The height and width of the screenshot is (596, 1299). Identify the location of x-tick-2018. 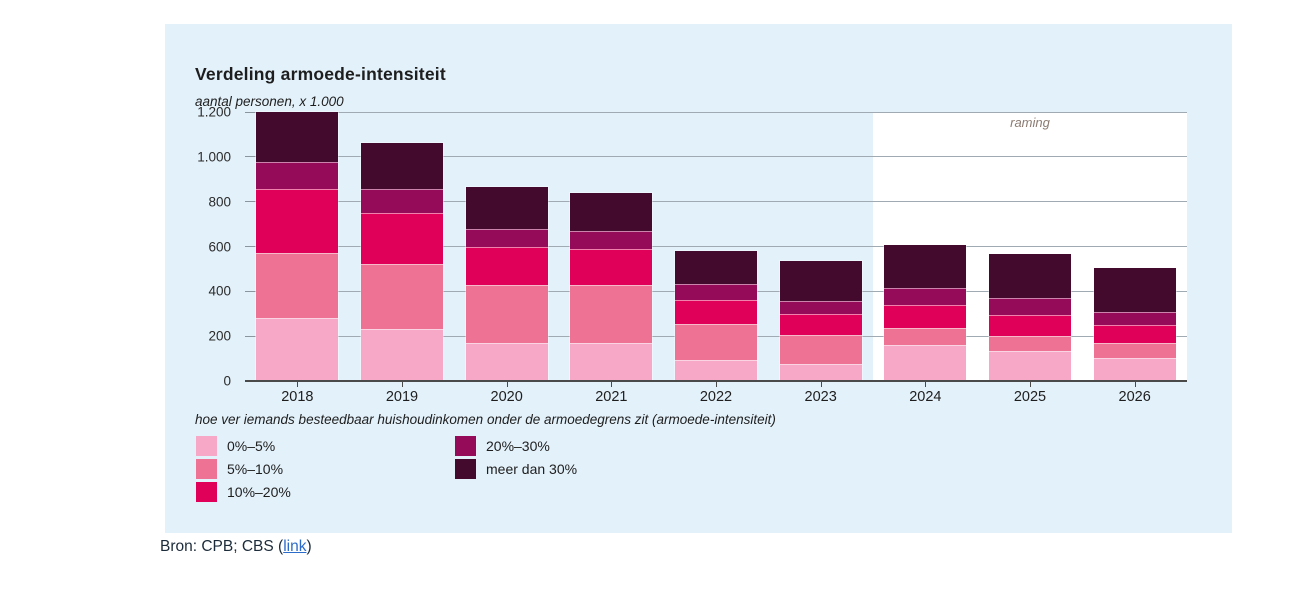
(298, 384).